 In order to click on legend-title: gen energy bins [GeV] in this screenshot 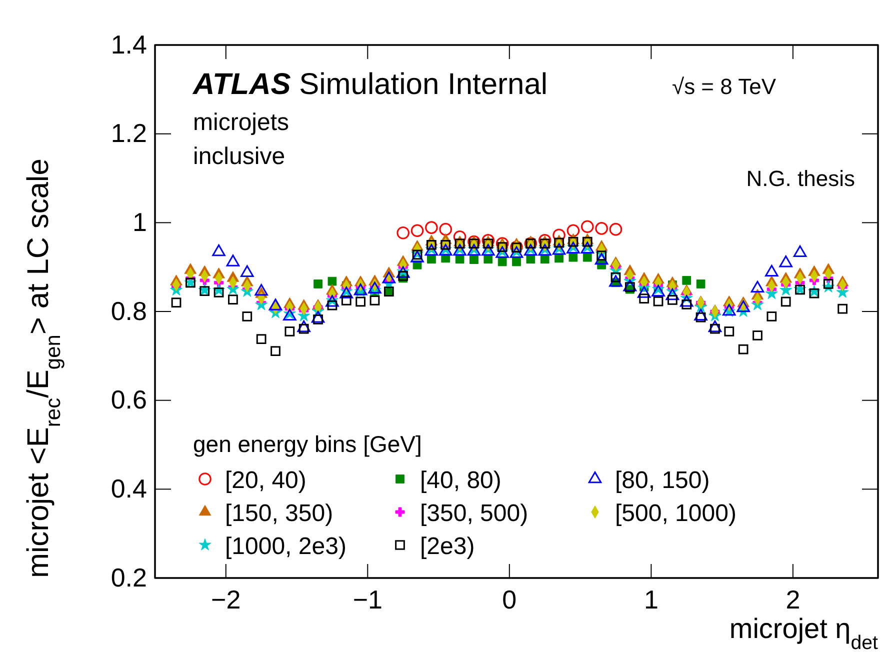, I will do `click(307, 444)`.